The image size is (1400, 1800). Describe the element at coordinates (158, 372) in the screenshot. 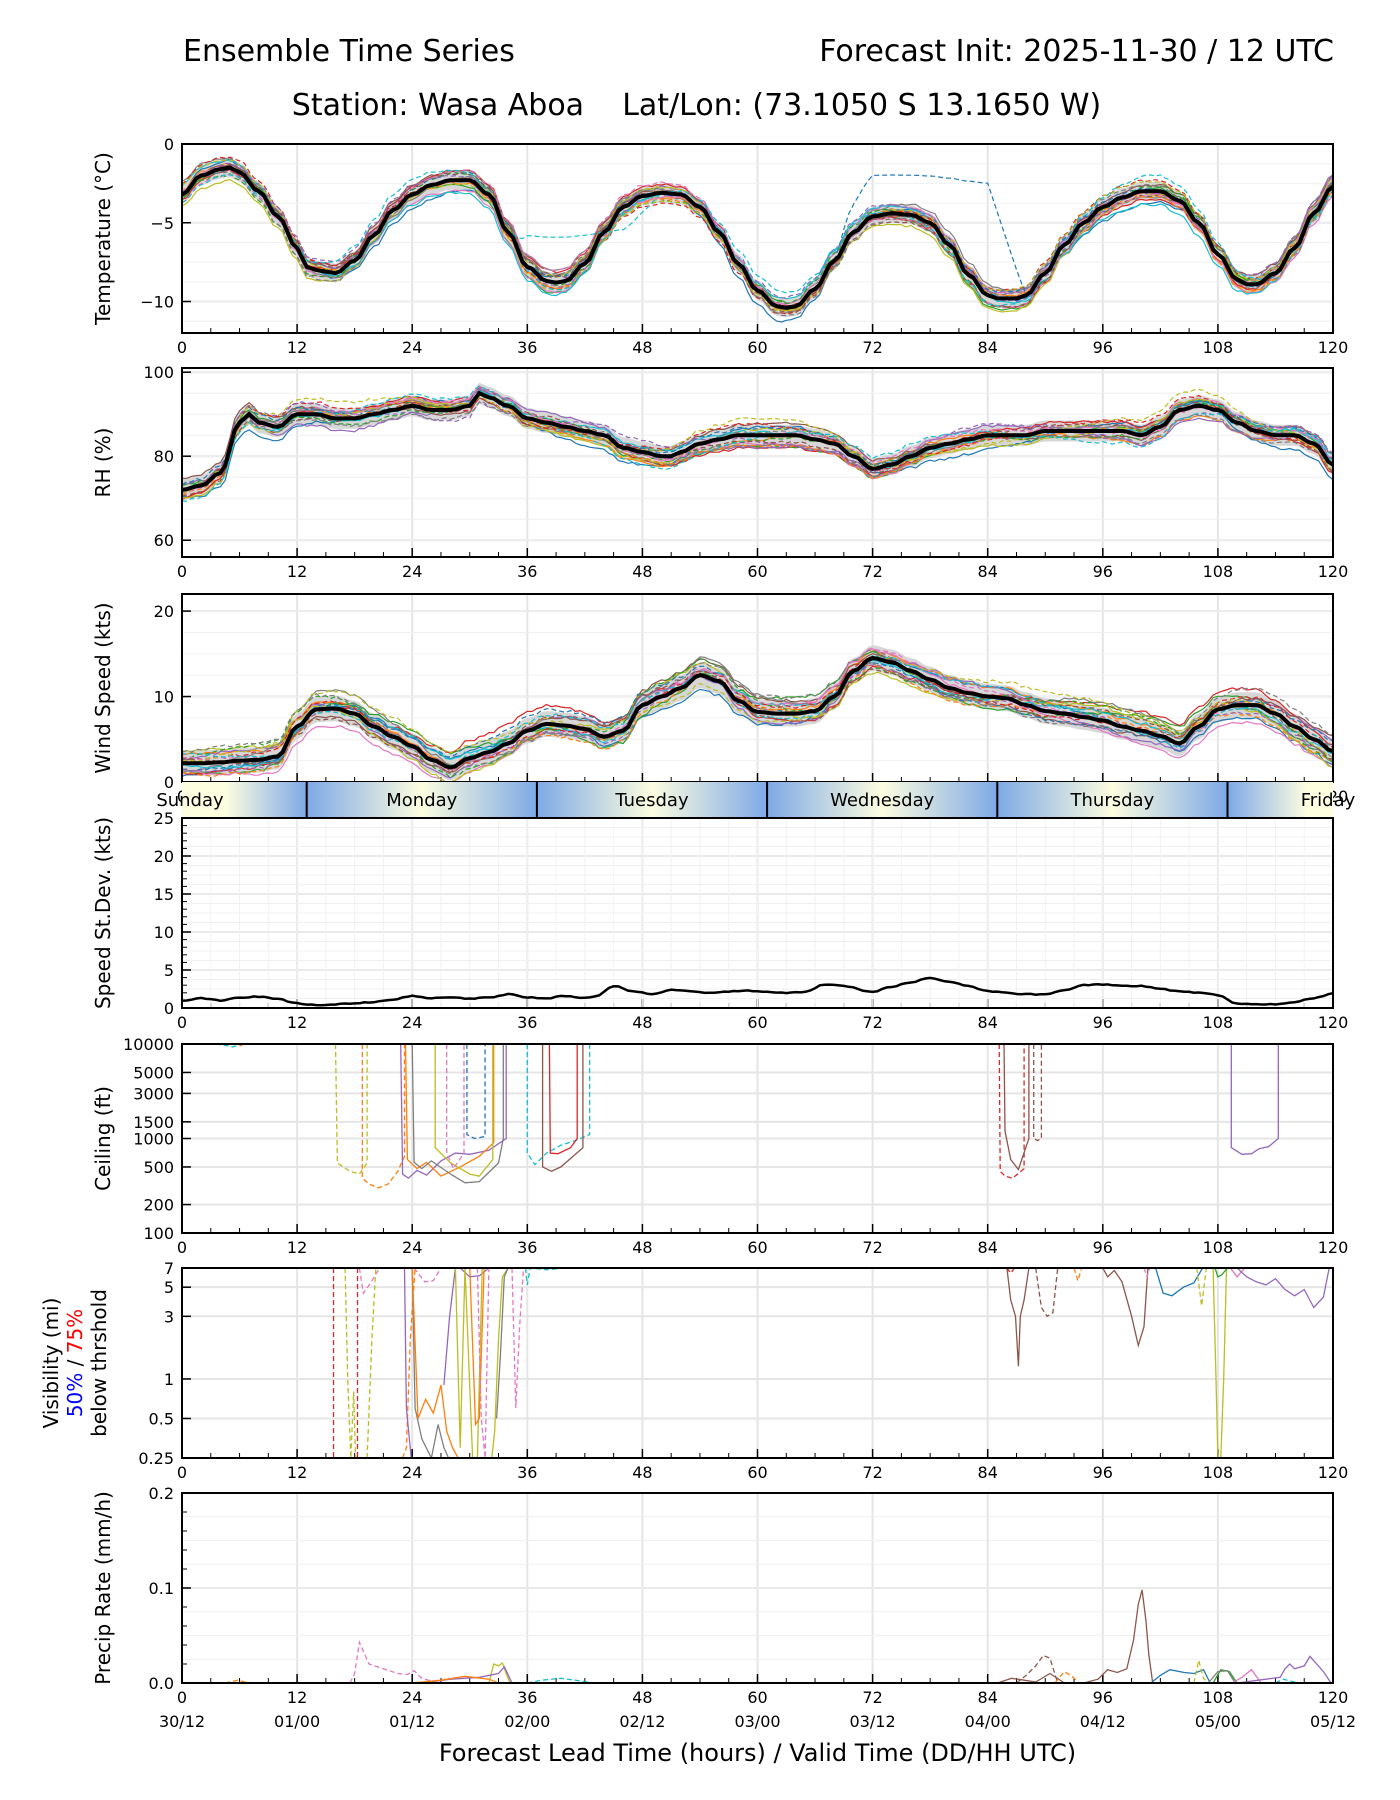

I see `y-tick-label: 100` at that location.